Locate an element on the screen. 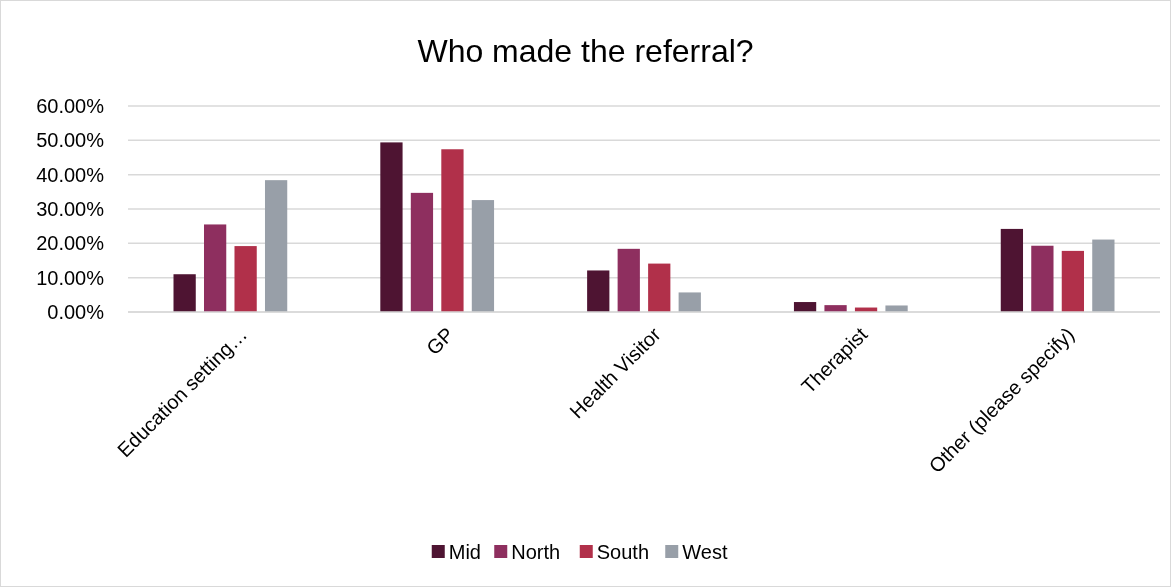 The height and width of the screenshot is (587, 1171). legend-label: West is located at coordinates (705, 552).